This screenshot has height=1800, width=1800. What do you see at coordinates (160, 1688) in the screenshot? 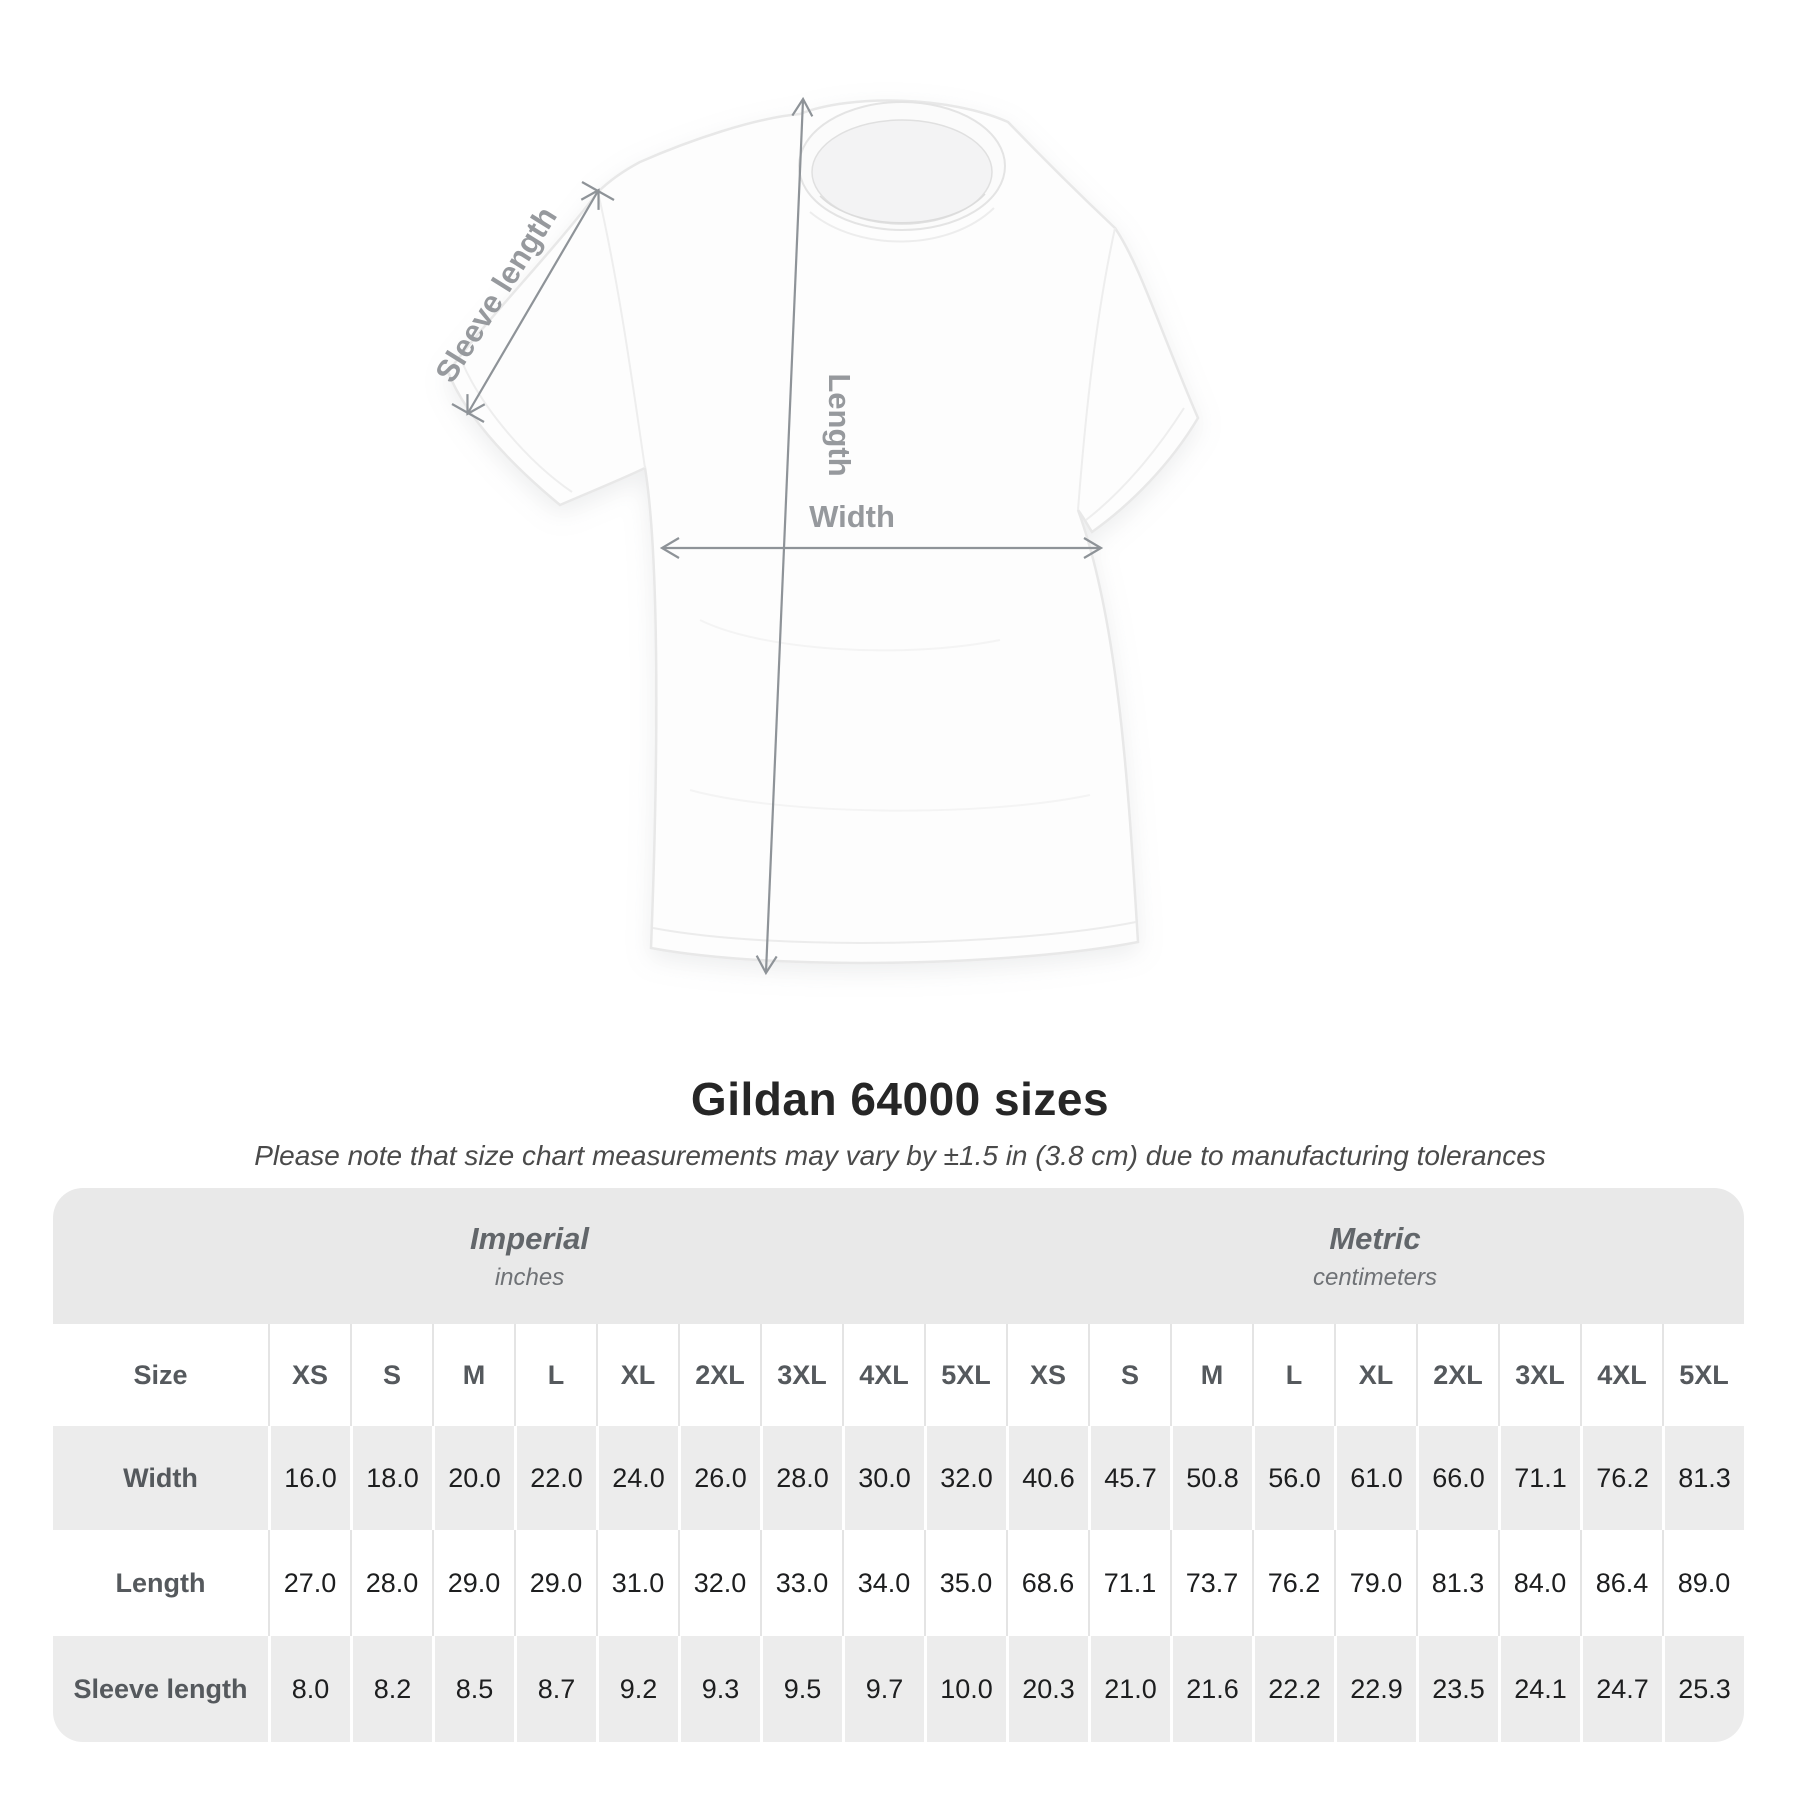
I see `row-label-sleeve-length: Sleeve length` at bounding box center [160, 1688].